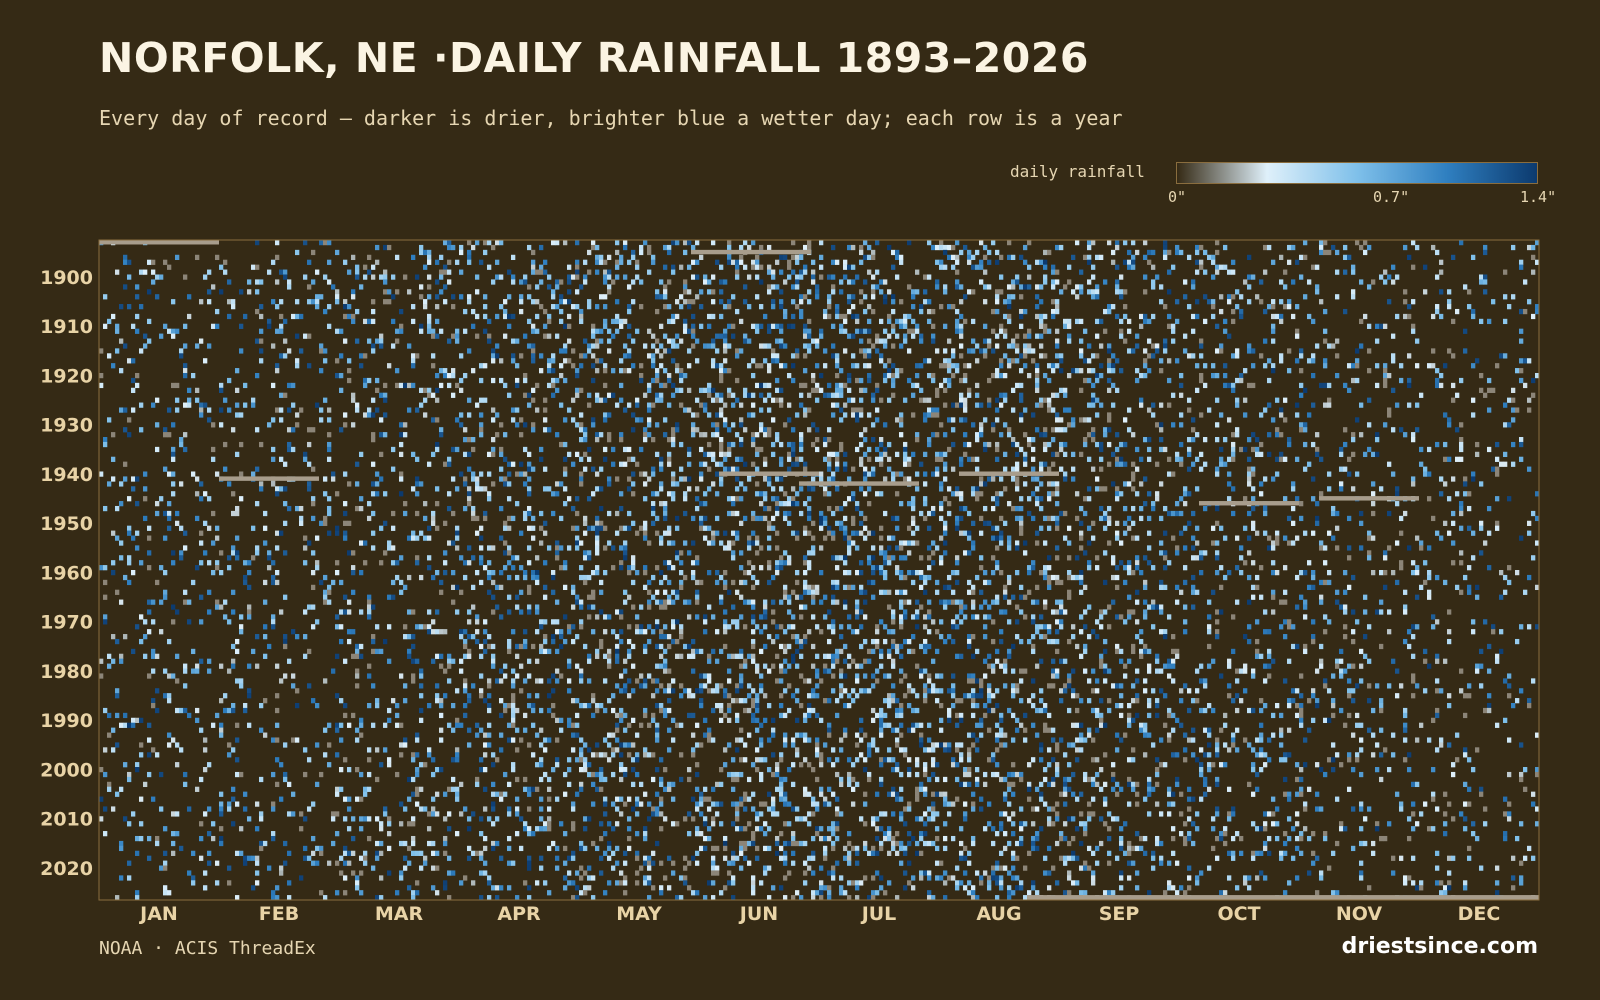 The height and width of the screenshot is (1000, 1600). Describe the element at coordinates (758, 914) in the screenshot. I see `x-tick-label: JUN` at that location.